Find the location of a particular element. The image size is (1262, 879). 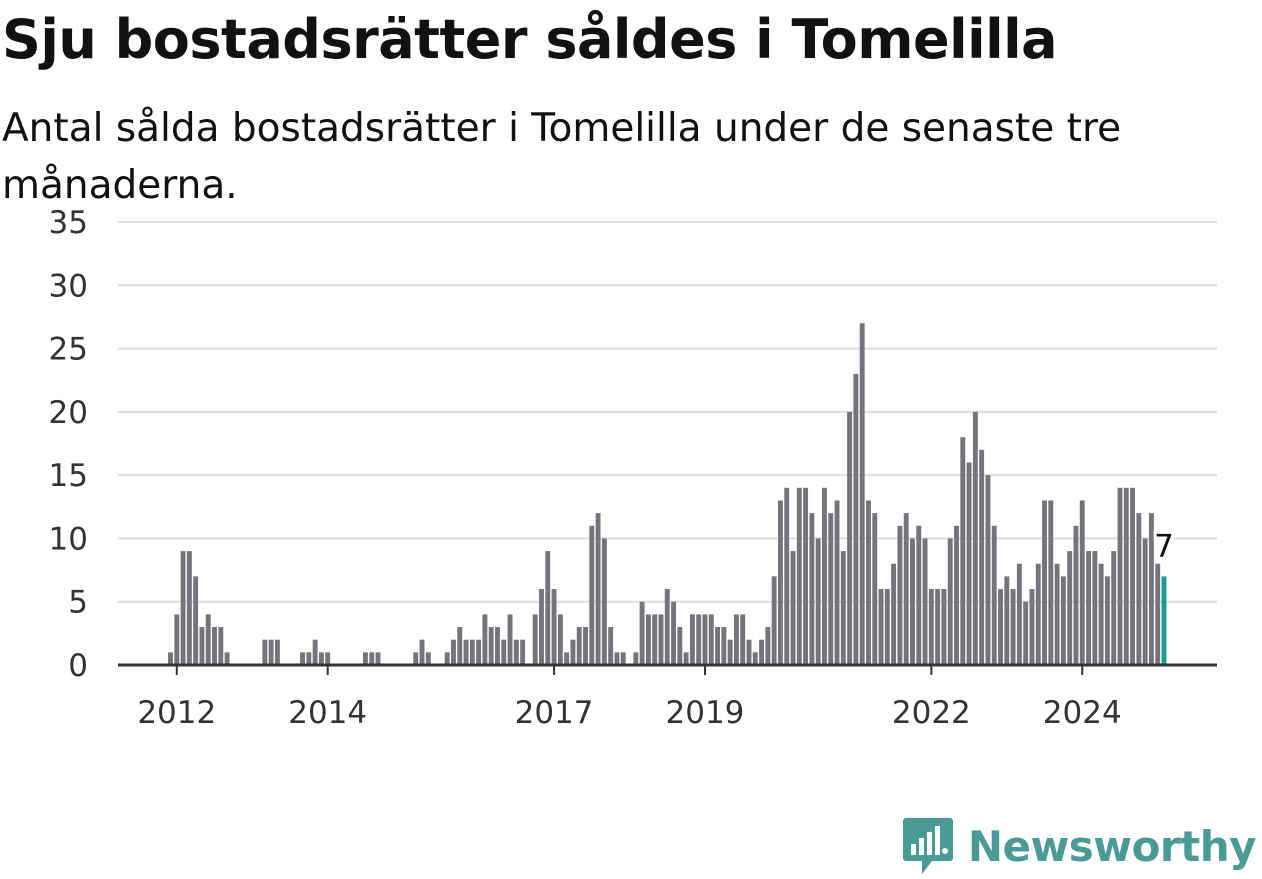

y-tick-label-20: 20 is located at coordinates (68, 413).